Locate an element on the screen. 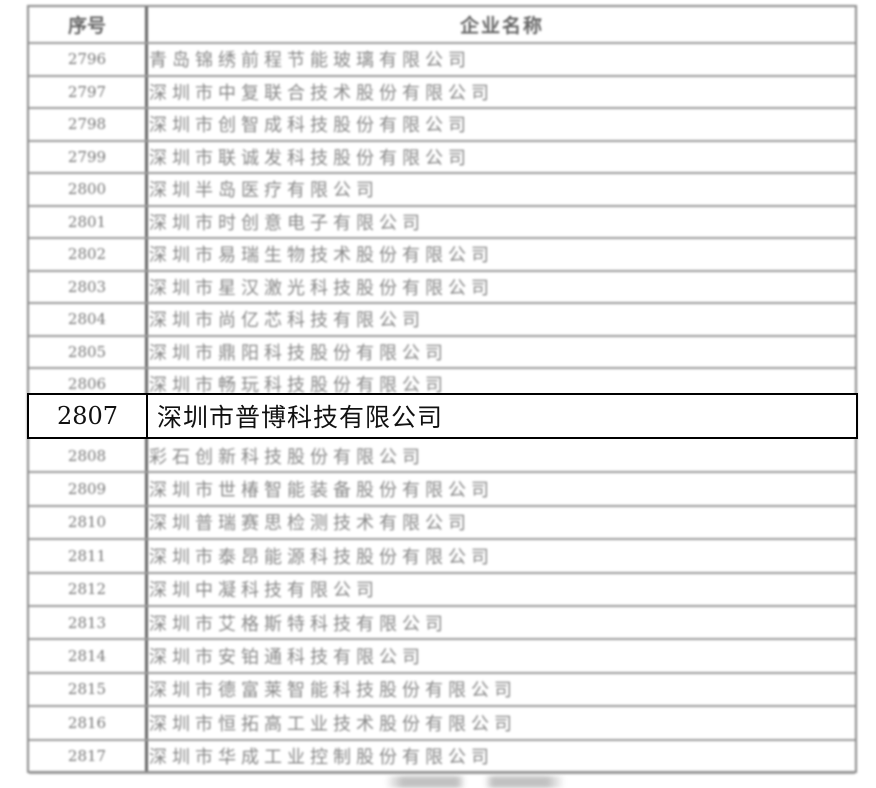 Image resolution: width=876 pixels, height=788 pixels. table-row: 2798 深圳市创智成科技股份有限公司 is located at coordinates (442, 125).